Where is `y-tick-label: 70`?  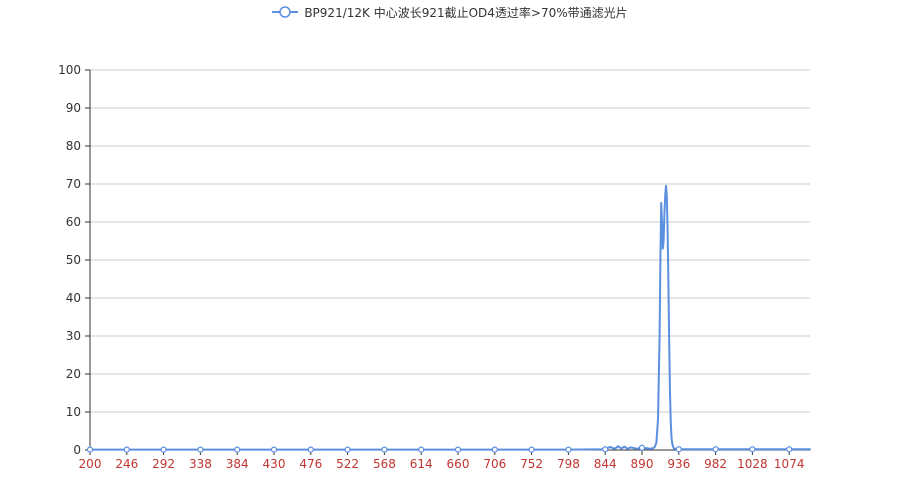
y-tick-label: 70 is located at coordinates (73, 184).